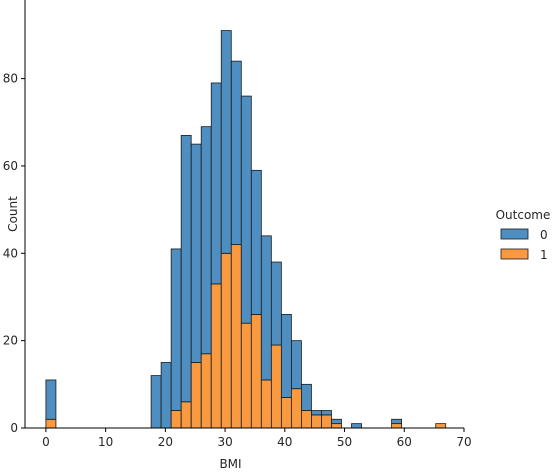  What do you see at coordinates (10, 166) in the screenshot?
I see `y-tick-label: 60` at bounding box center [10, 166].